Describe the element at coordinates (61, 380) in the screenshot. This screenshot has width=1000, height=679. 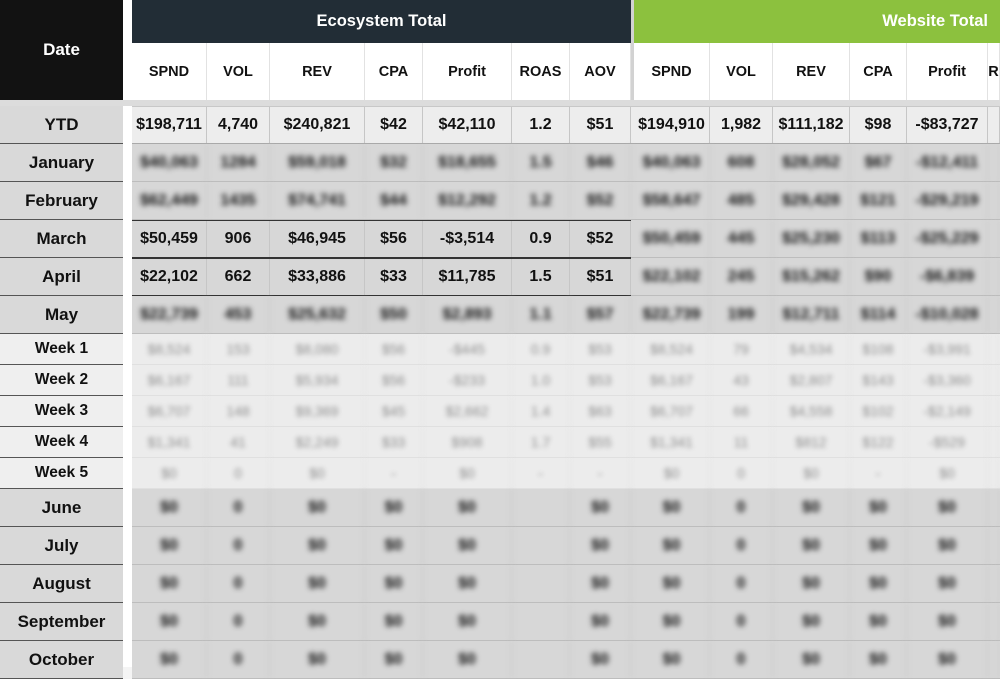
I see `row-label-week-2: Week 2` at that location.